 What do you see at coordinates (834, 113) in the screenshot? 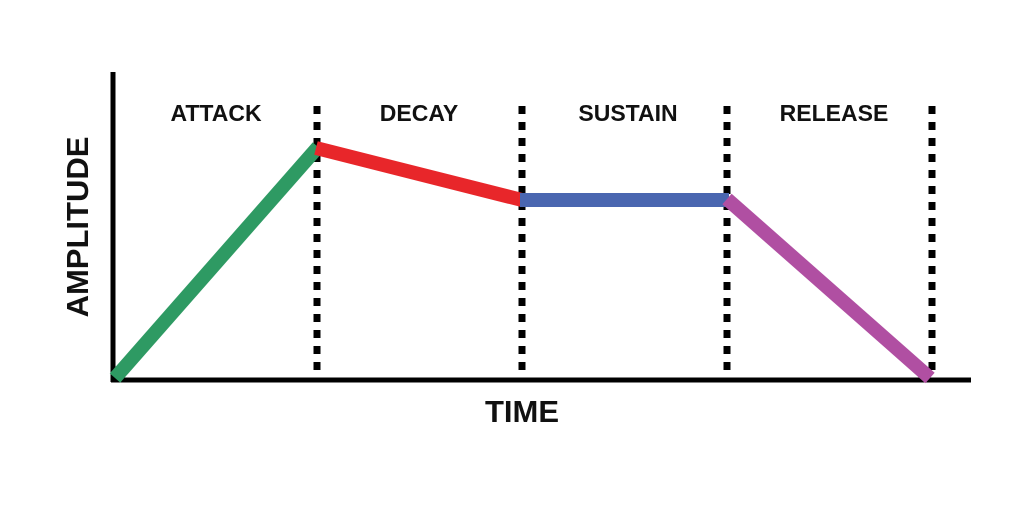
I see `phase-label: RELEASE` at bounding box center [834, 113].